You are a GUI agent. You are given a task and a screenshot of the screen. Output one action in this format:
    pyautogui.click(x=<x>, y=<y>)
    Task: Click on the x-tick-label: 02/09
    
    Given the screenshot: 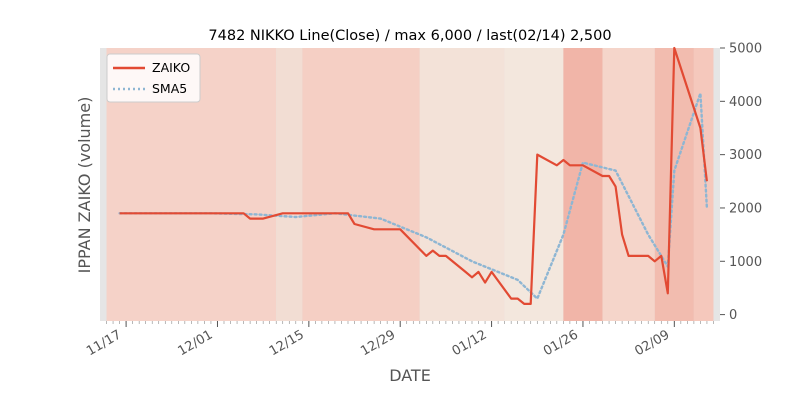 What is the action you would take?
    pyautogui.click(x=652, y=343)
    